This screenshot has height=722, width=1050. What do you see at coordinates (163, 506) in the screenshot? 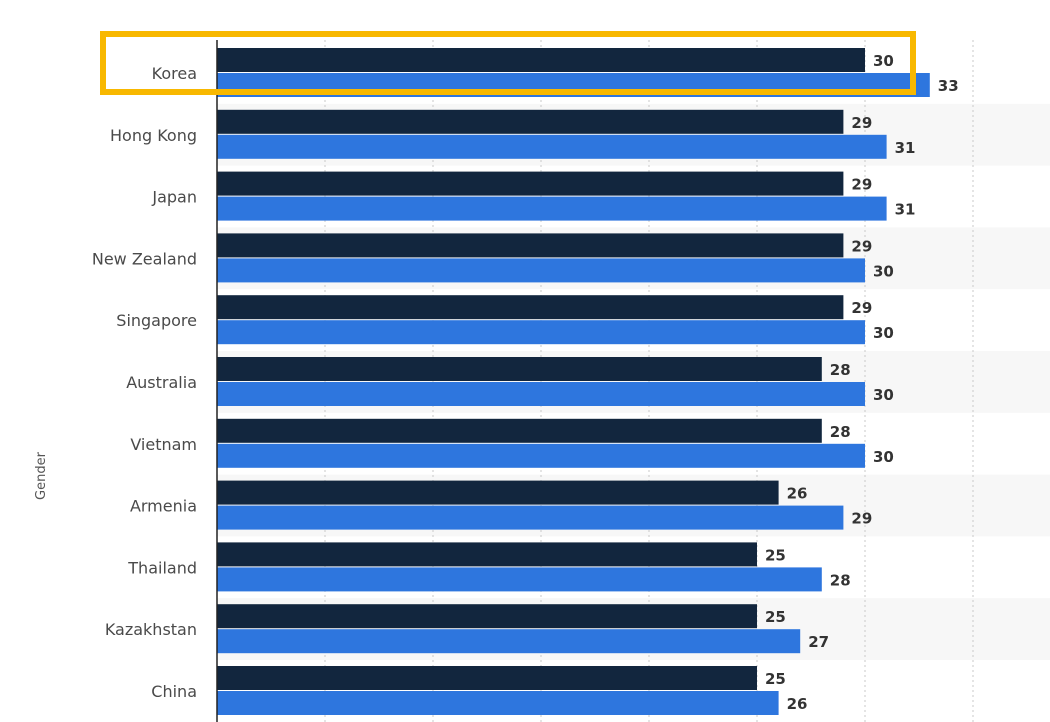
I see `category-label: Armenia` at bounding box center [163, 506].